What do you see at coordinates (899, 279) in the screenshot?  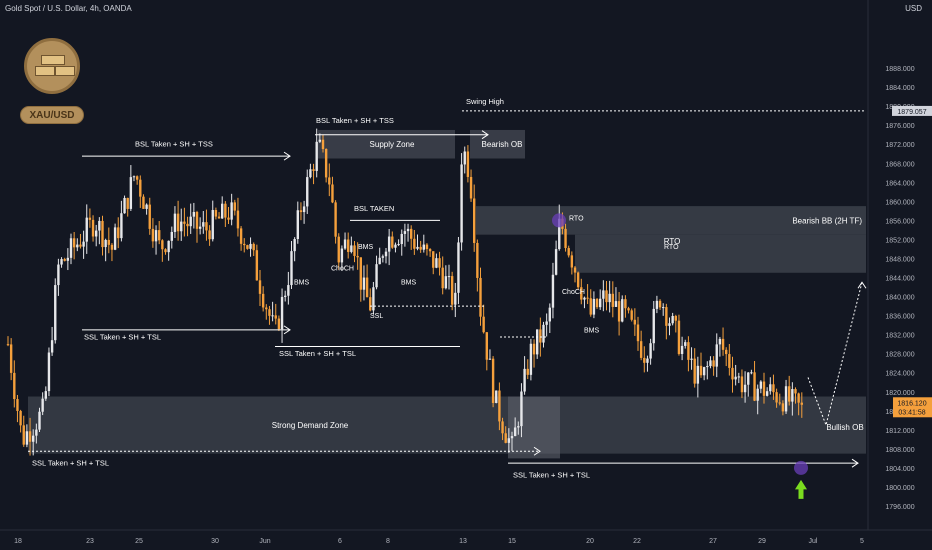 I see `y-tick-label: 1844.000` at bounding box center [899, 279].